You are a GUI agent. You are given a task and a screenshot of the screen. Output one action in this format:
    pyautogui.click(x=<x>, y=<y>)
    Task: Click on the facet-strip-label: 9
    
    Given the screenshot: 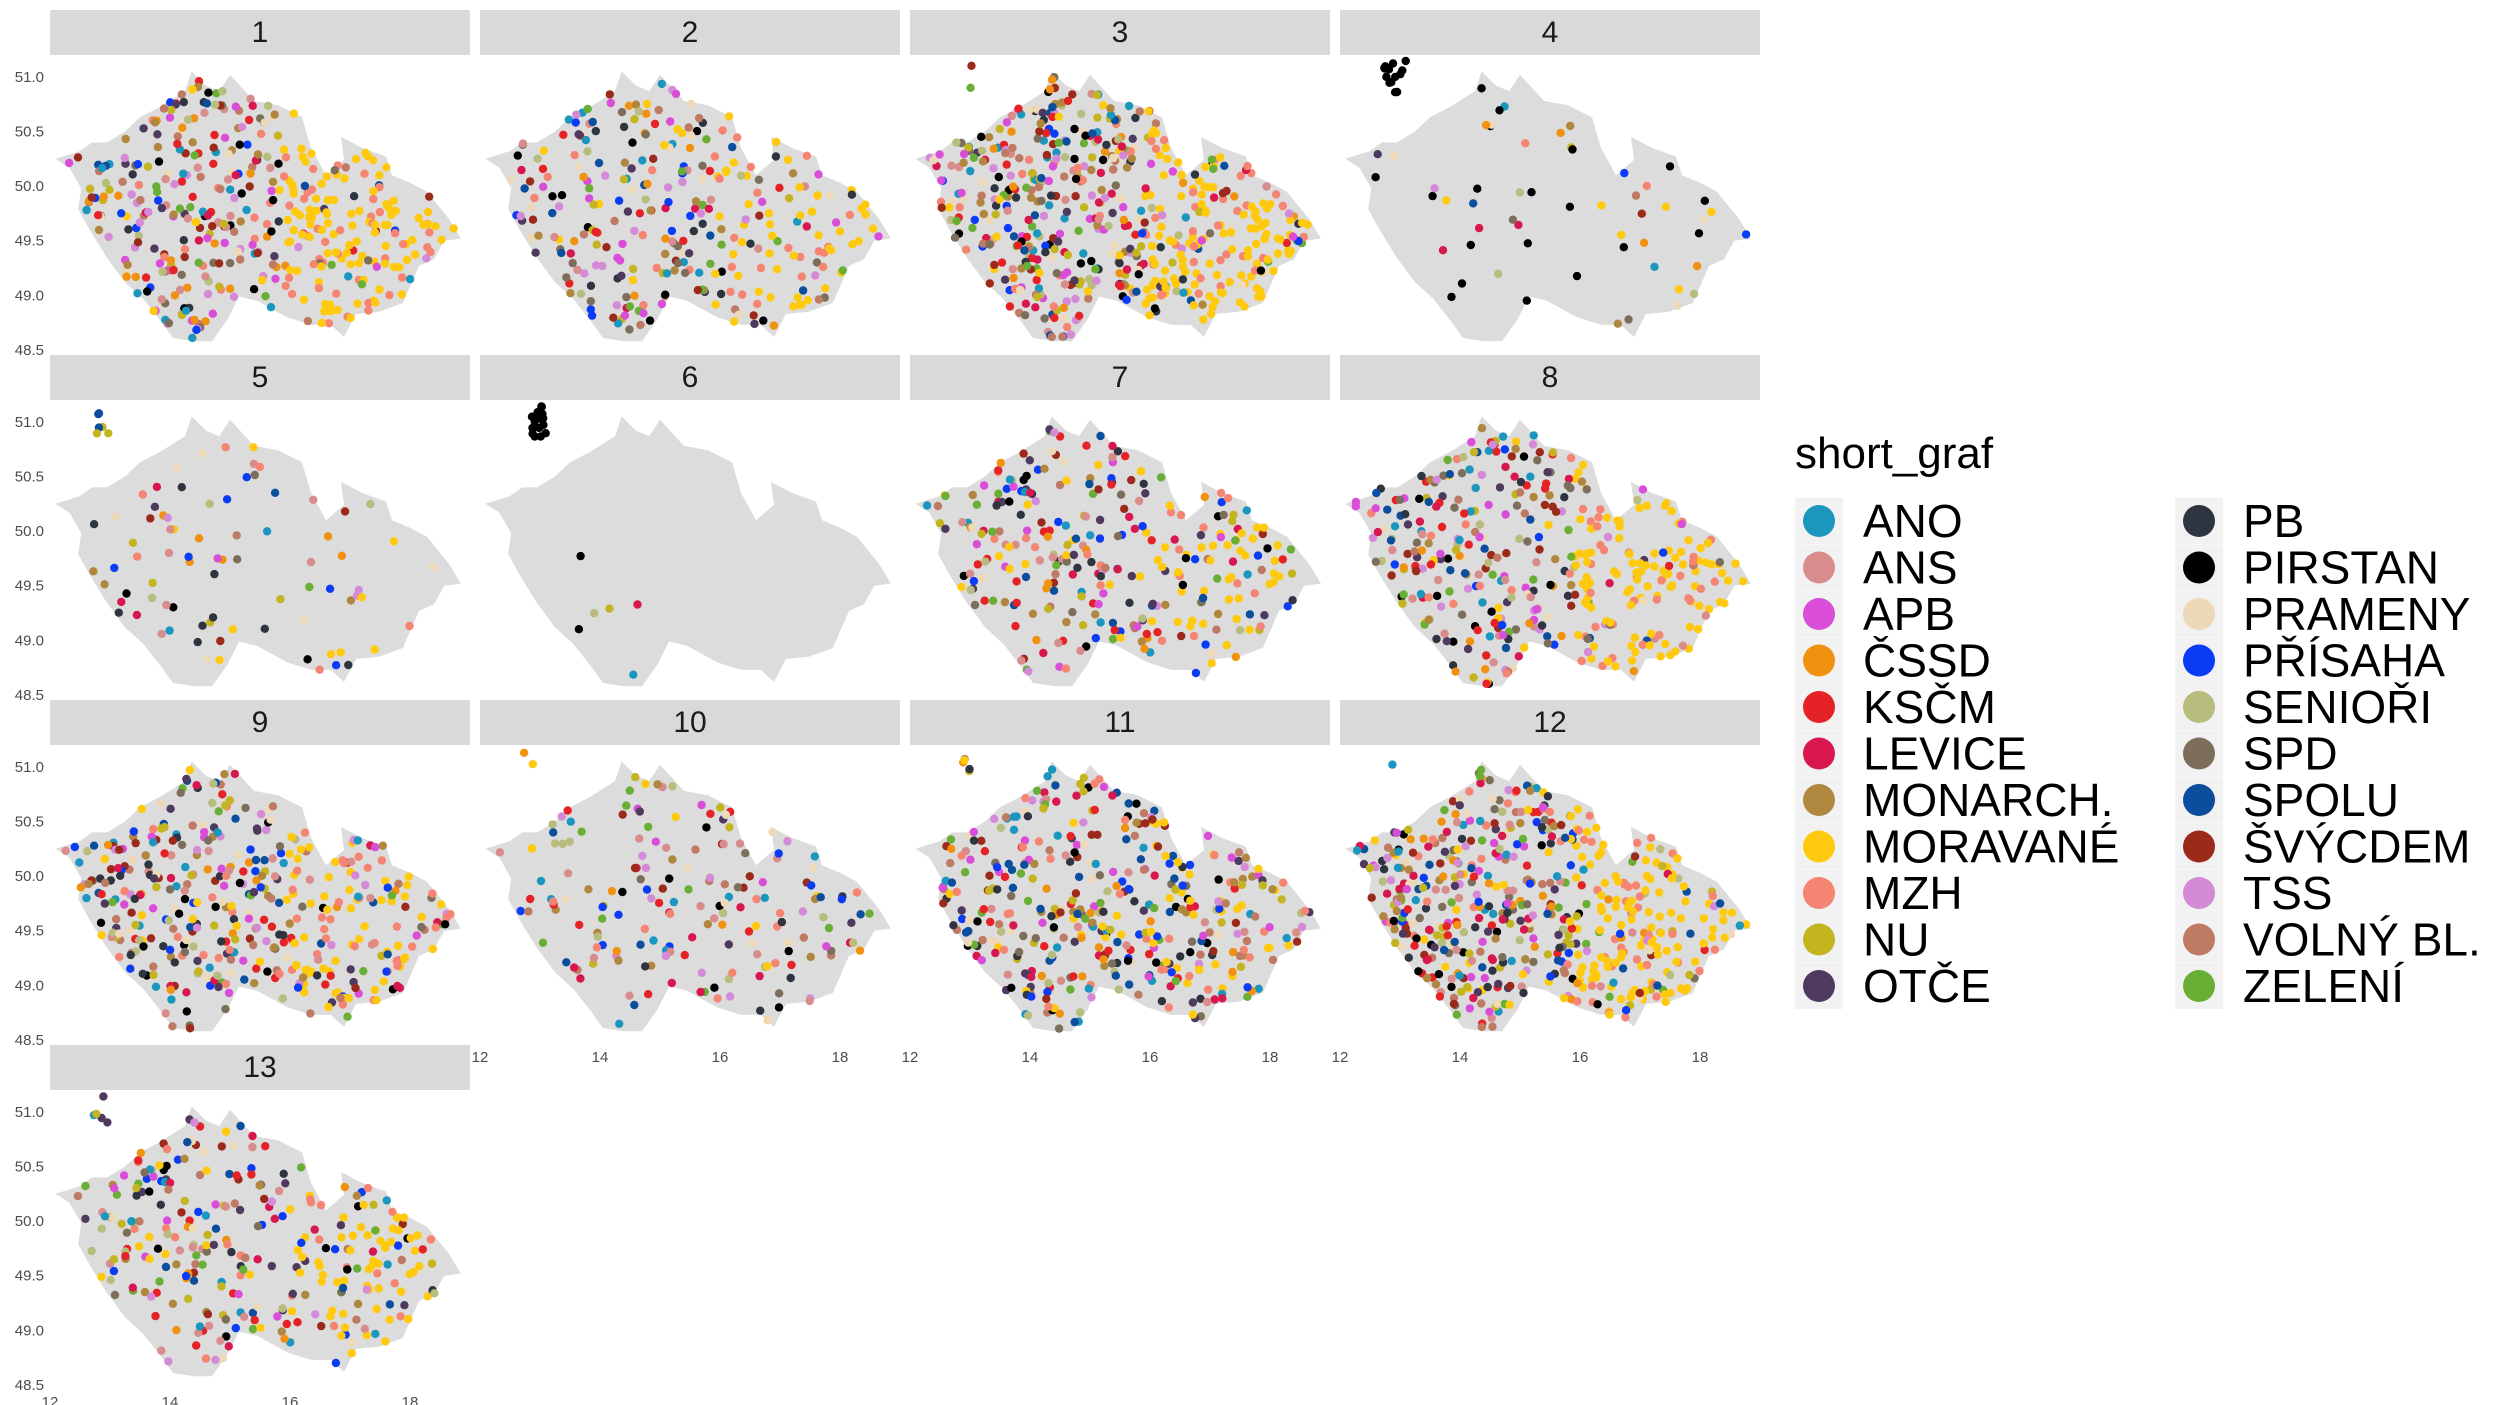 What is the action you would take?
    pyautogui.click(x=260, y=722)
    